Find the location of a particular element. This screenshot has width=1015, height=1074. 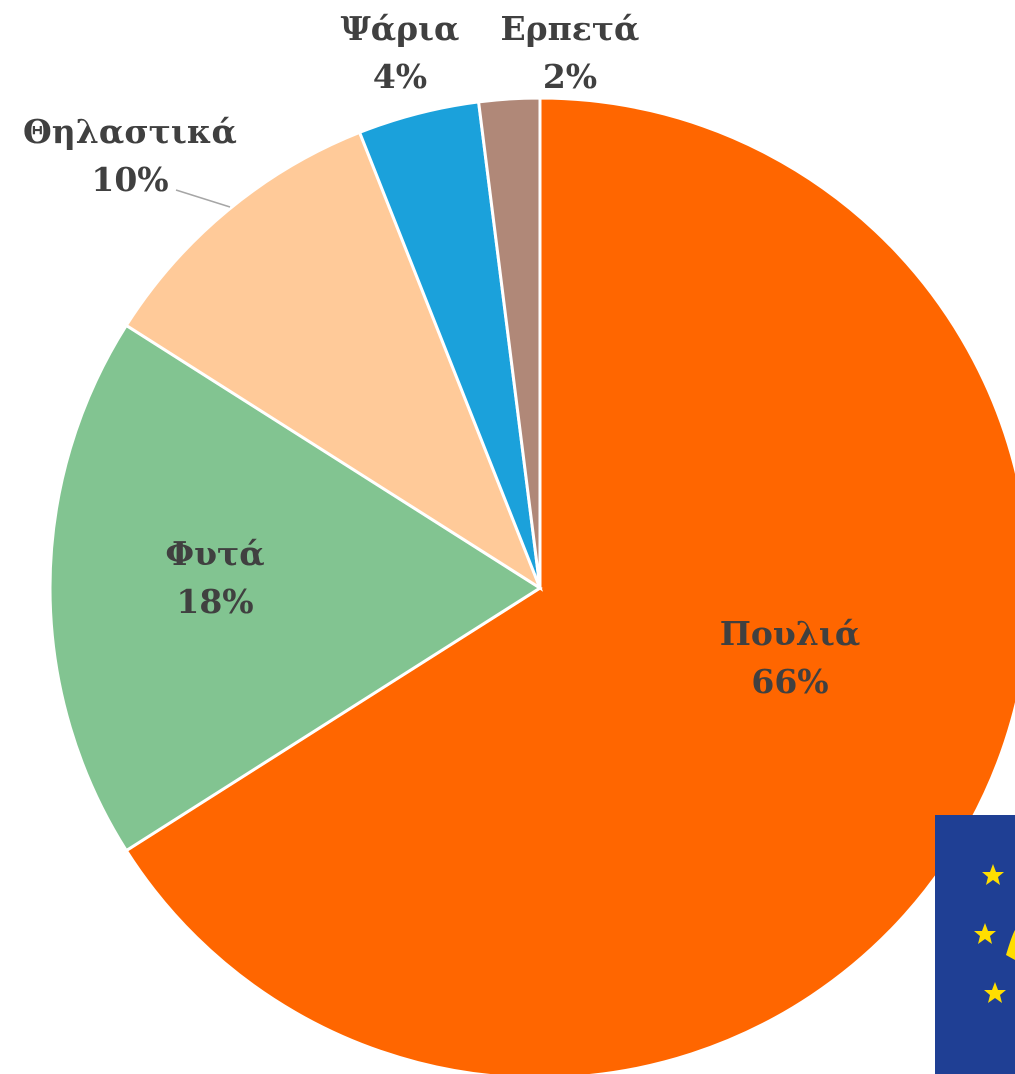

slice-value-label: 18% is located at coordinates (214, 601).